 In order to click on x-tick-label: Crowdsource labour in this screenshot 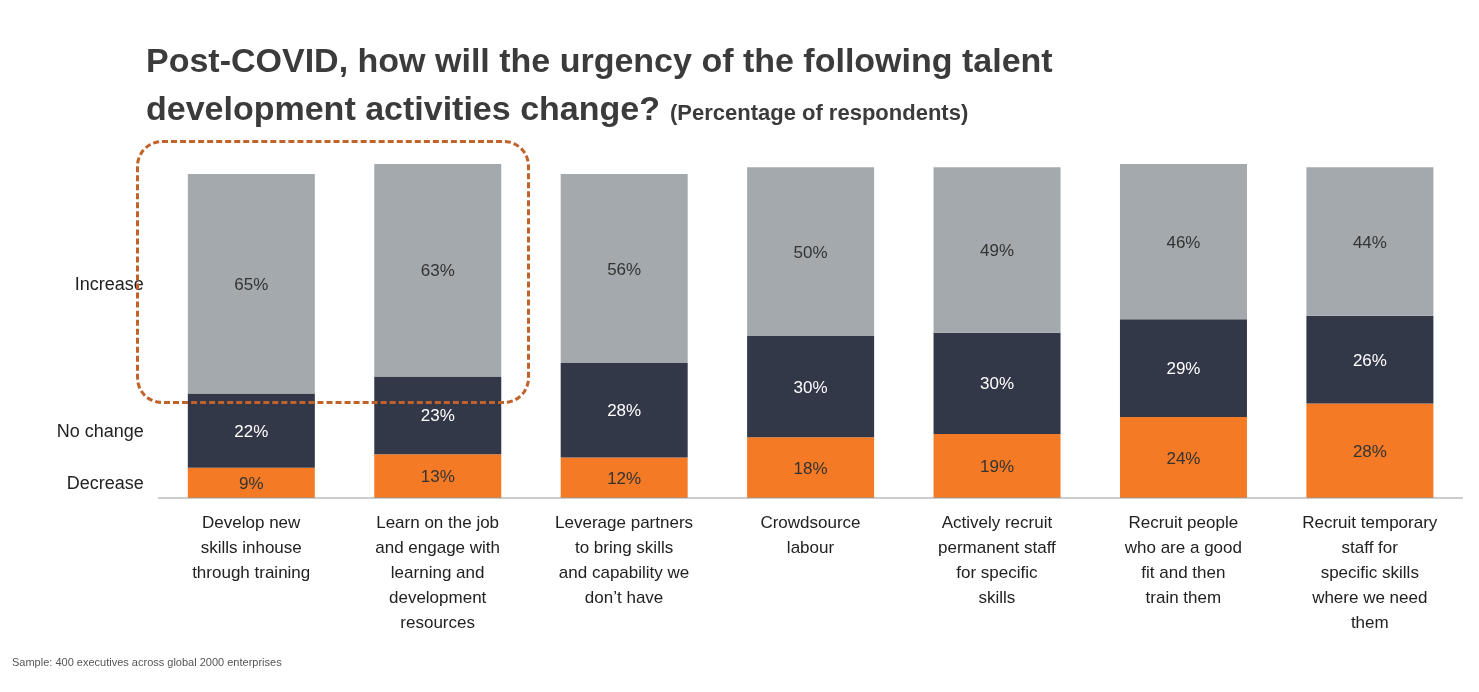, I will do `click(810, 535)`.